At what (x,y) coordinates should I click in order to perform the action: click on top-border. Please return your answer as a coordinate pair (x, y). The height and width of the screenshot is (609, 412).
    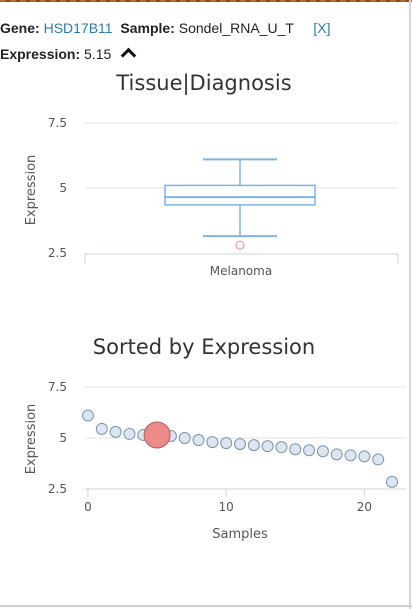
    Looking at the image, I should click on (206, 1).